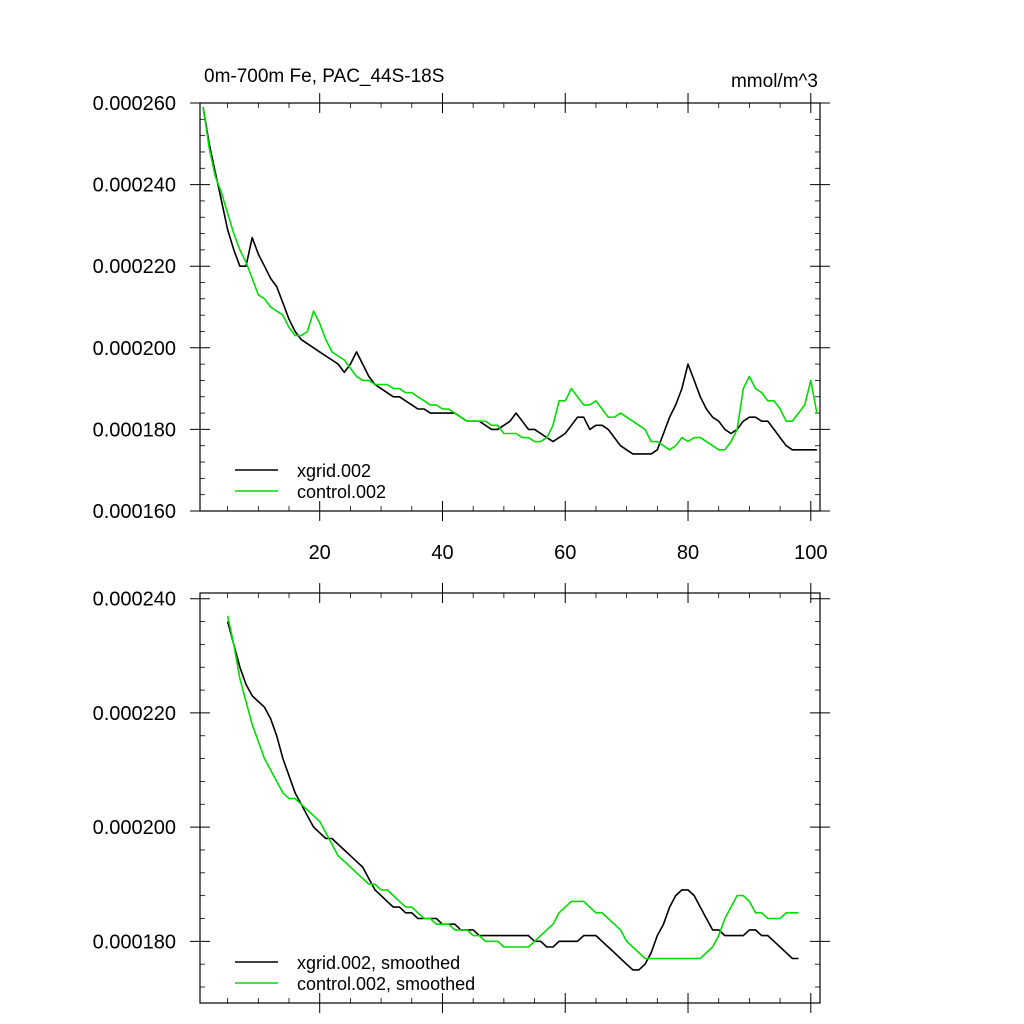 This screenshot has height=1024, width=1024. What do you see at coordinates (334, 471) in the screenshot?
I see `legend-label: xgrid.002` at bounding box center [334, 471].